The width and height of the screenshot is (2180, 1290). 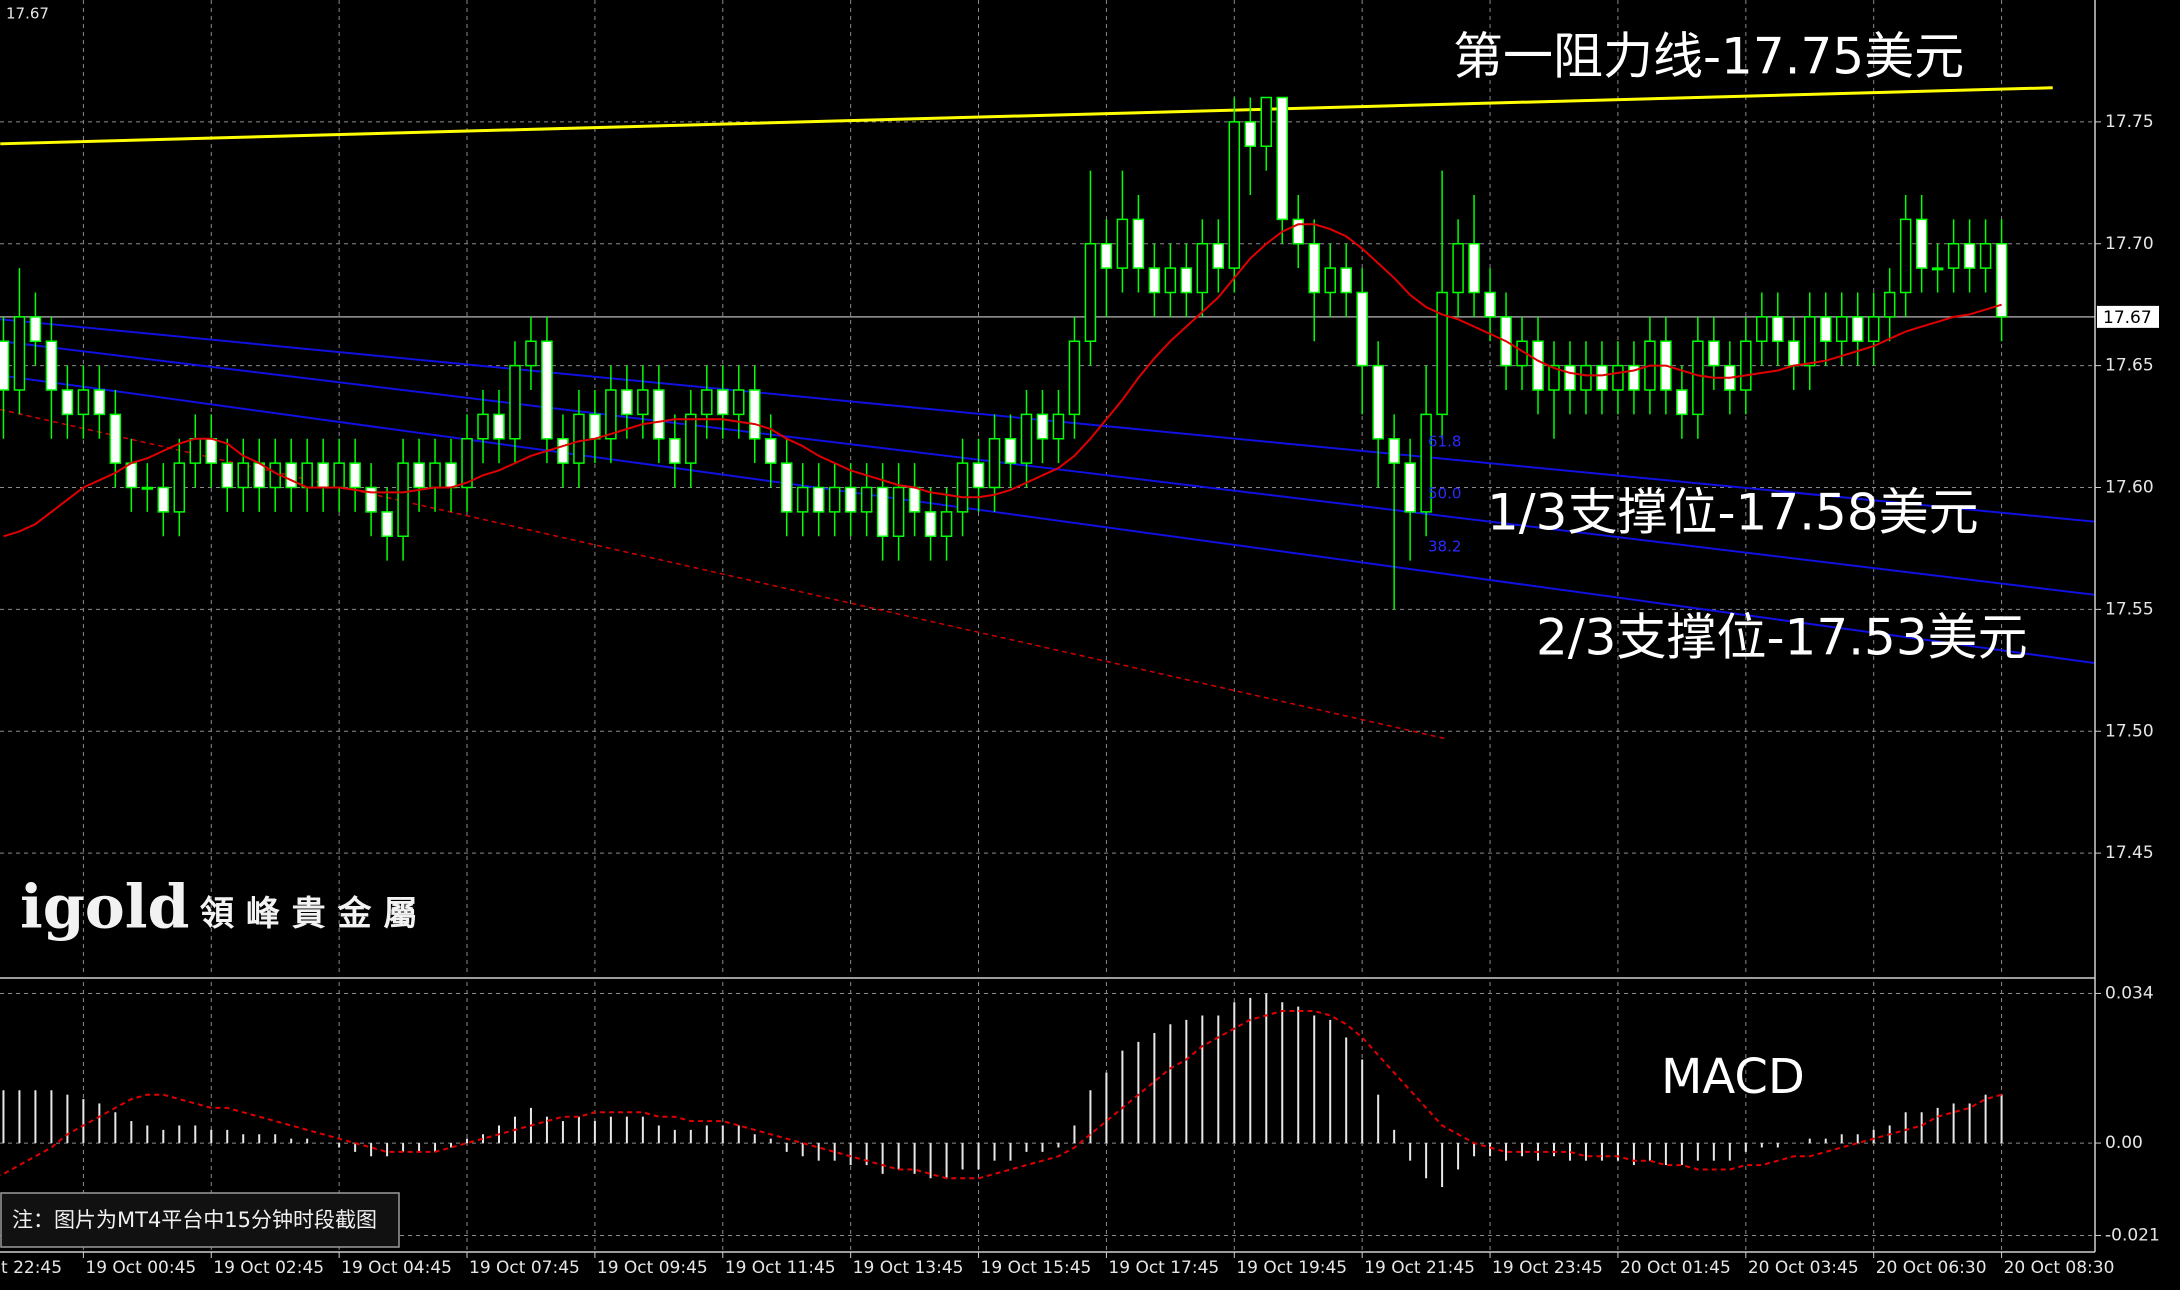 I want to click on x-tick-label: 19 Oct 23:45, so click(x=1547, y=1268).